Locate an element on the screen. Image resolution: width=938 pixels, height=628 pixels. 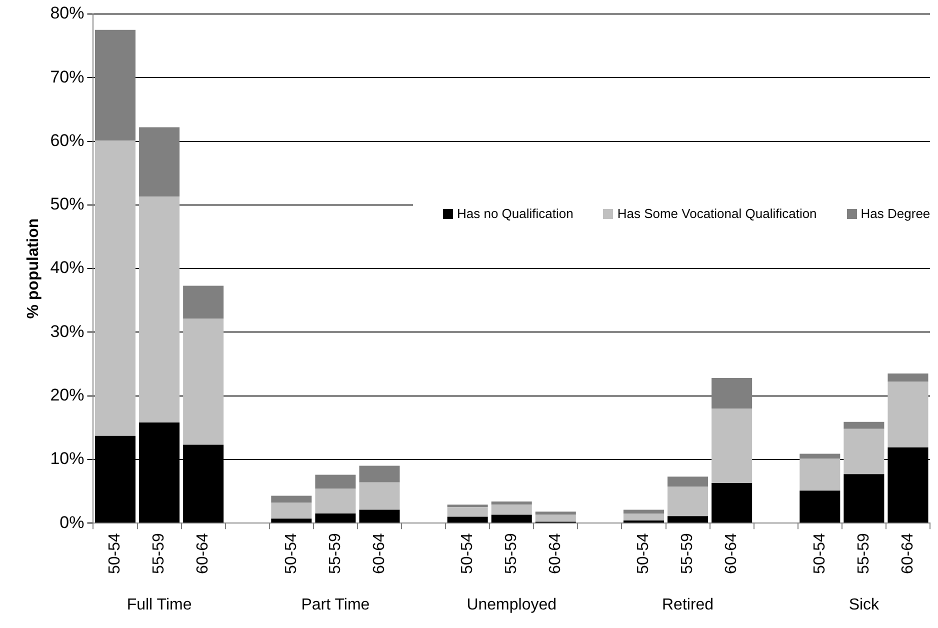
y-tick-label: 80% is located at coordinates (67, 13).